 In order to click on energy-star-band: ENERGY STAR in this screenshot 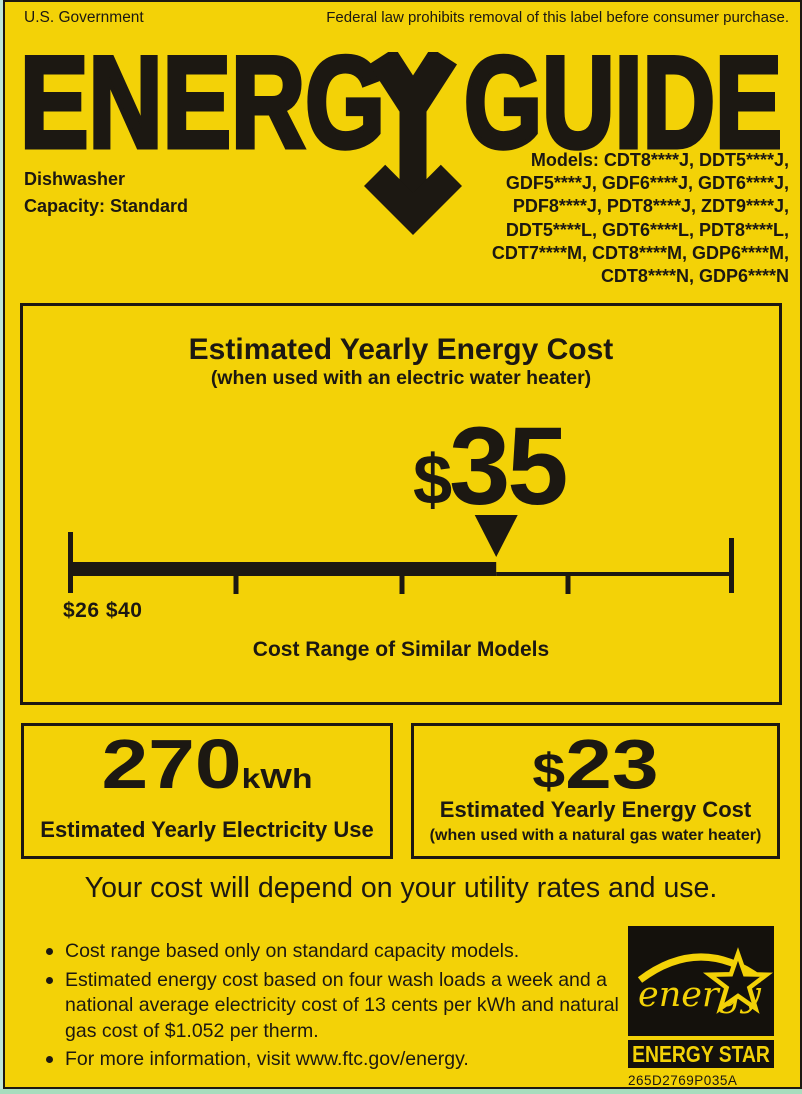, I will do `click(701, 1054)`.